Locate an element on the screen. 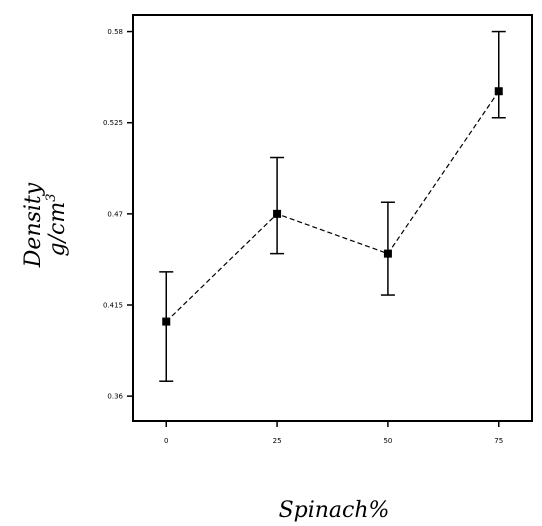 This screenshot has height=526, width=542. y-axis-title: Density g/cm3 is located at coordinates (45, 225).